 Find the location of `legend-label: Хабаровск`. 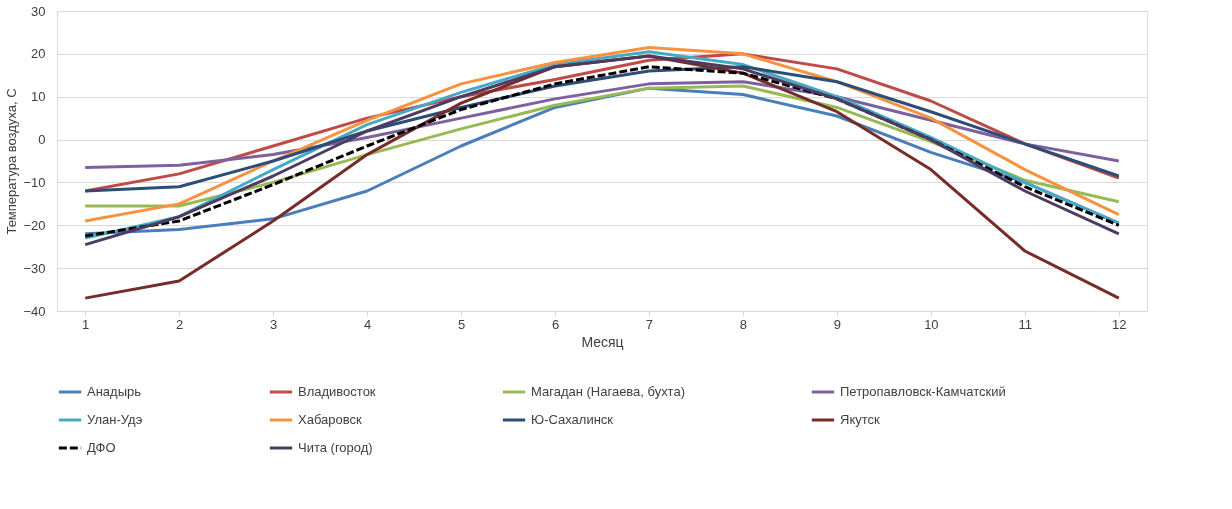

legend-label: Хабаровск is located at coordinates (330, 419).